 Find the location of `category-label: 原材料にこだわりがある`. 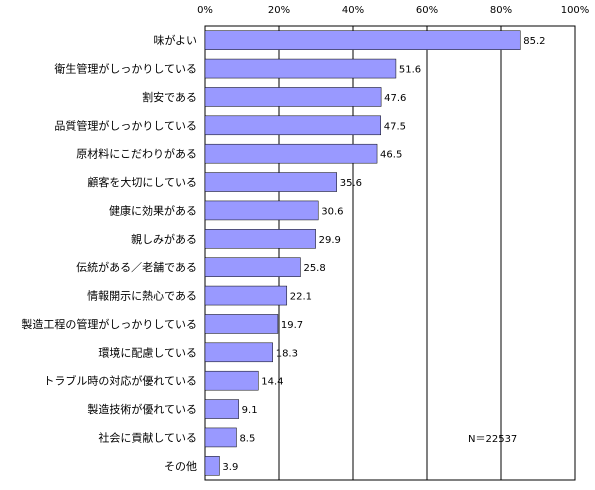

category-label: 原材料にこだわりがある is located at coordinates (136, 154).